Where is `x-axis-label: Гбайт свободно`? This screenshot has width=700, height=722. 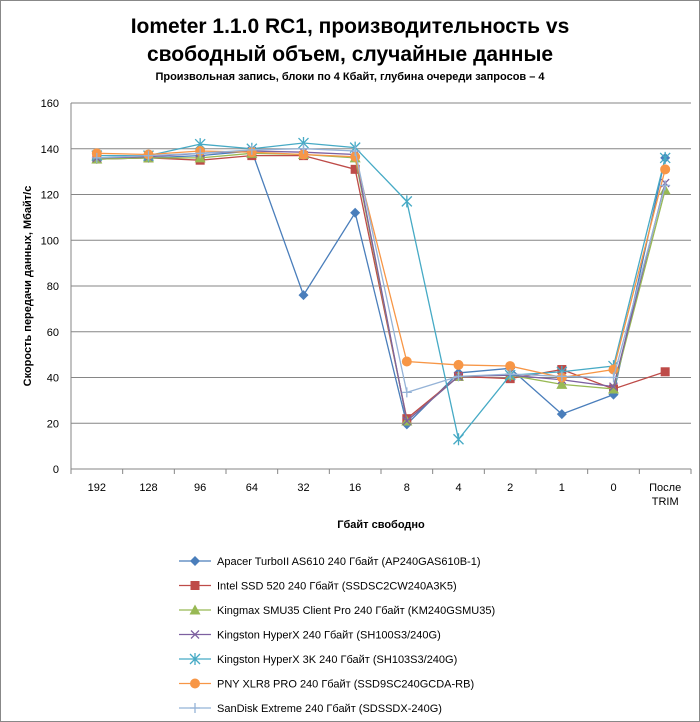
x-axis-label: Гбайт свободно is located at coordinates (381, 525).